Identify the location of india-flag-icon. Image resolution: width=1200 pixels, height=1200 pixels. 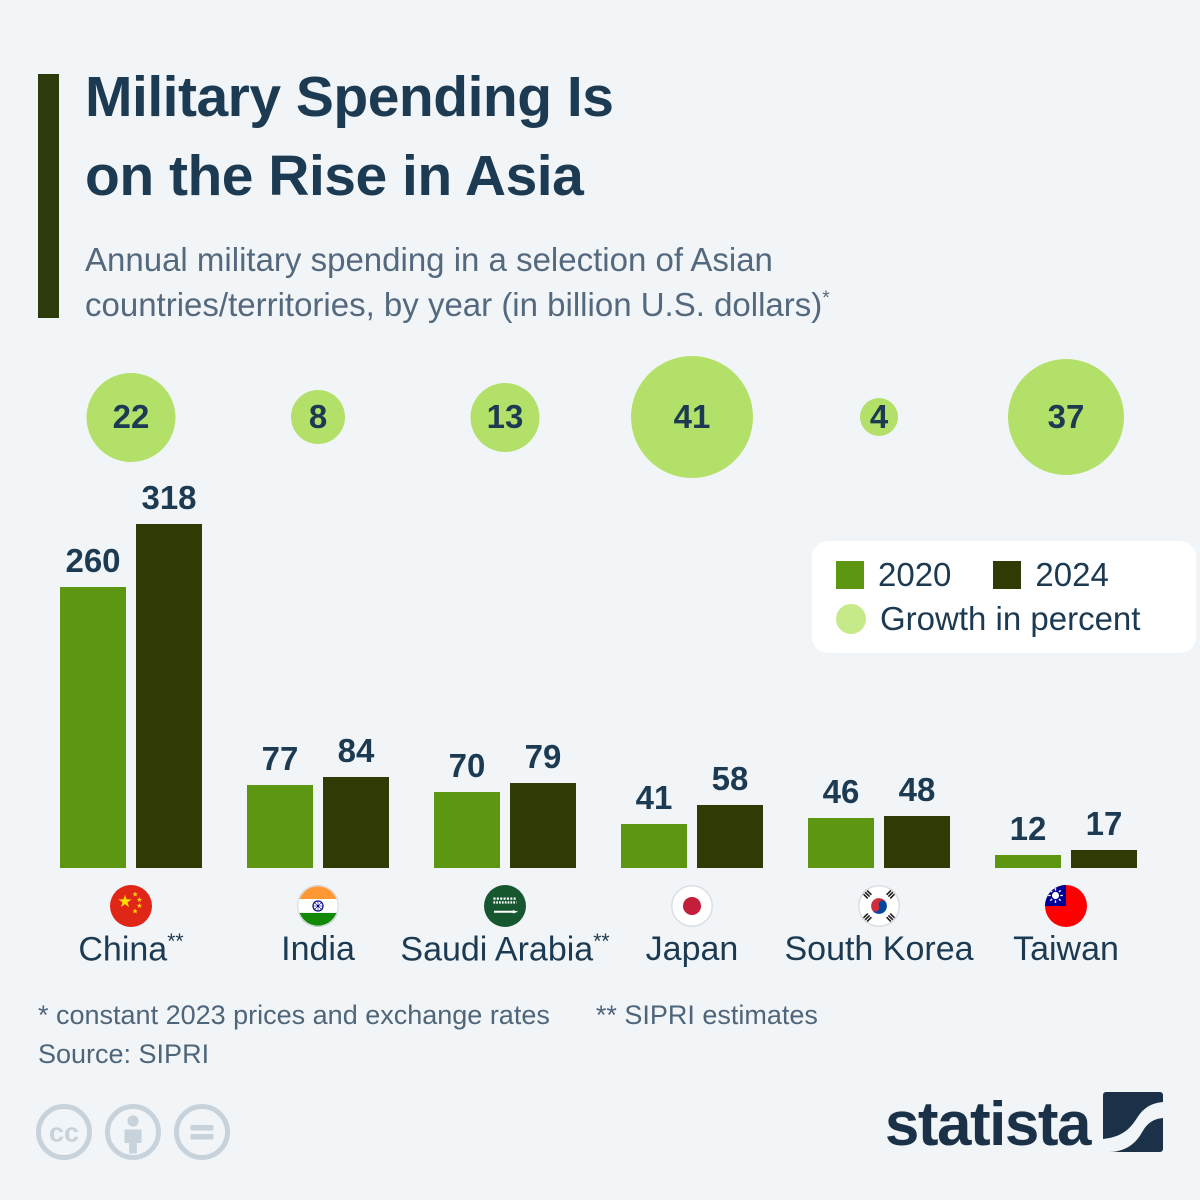
(318, 906).